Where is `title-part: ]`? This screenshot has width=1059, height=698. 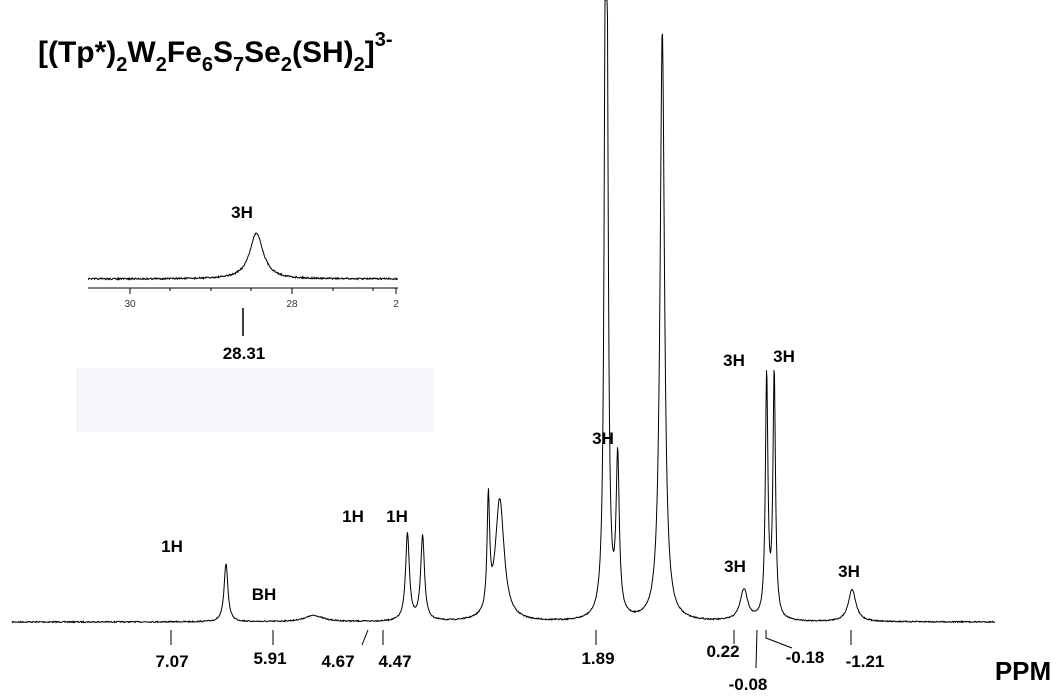
title-part: ] is located at coordinates (370, 52).